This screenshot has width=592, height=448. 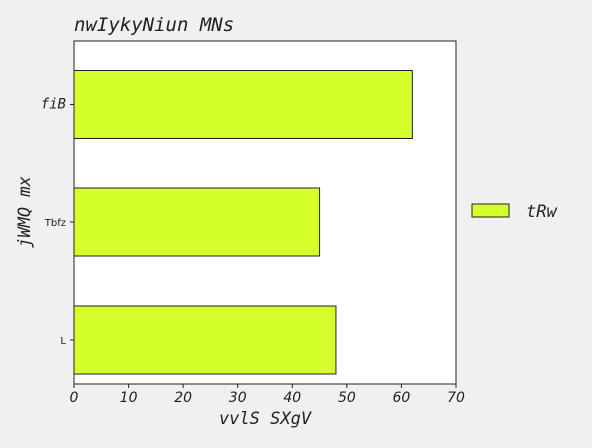 What do you see at coordinates (490, 210) in the screenshot?
I see `legend-swatch` at bounding box center [490, 210].